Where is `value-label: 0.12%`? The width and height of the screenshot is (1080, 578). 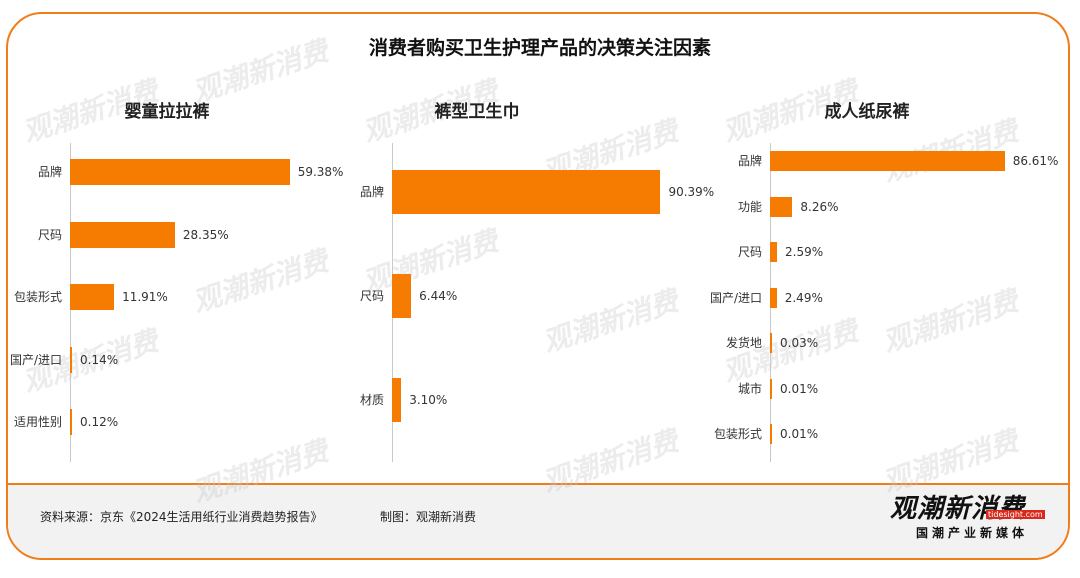 value-label: 0.12% is located at coordinates (99, 422).